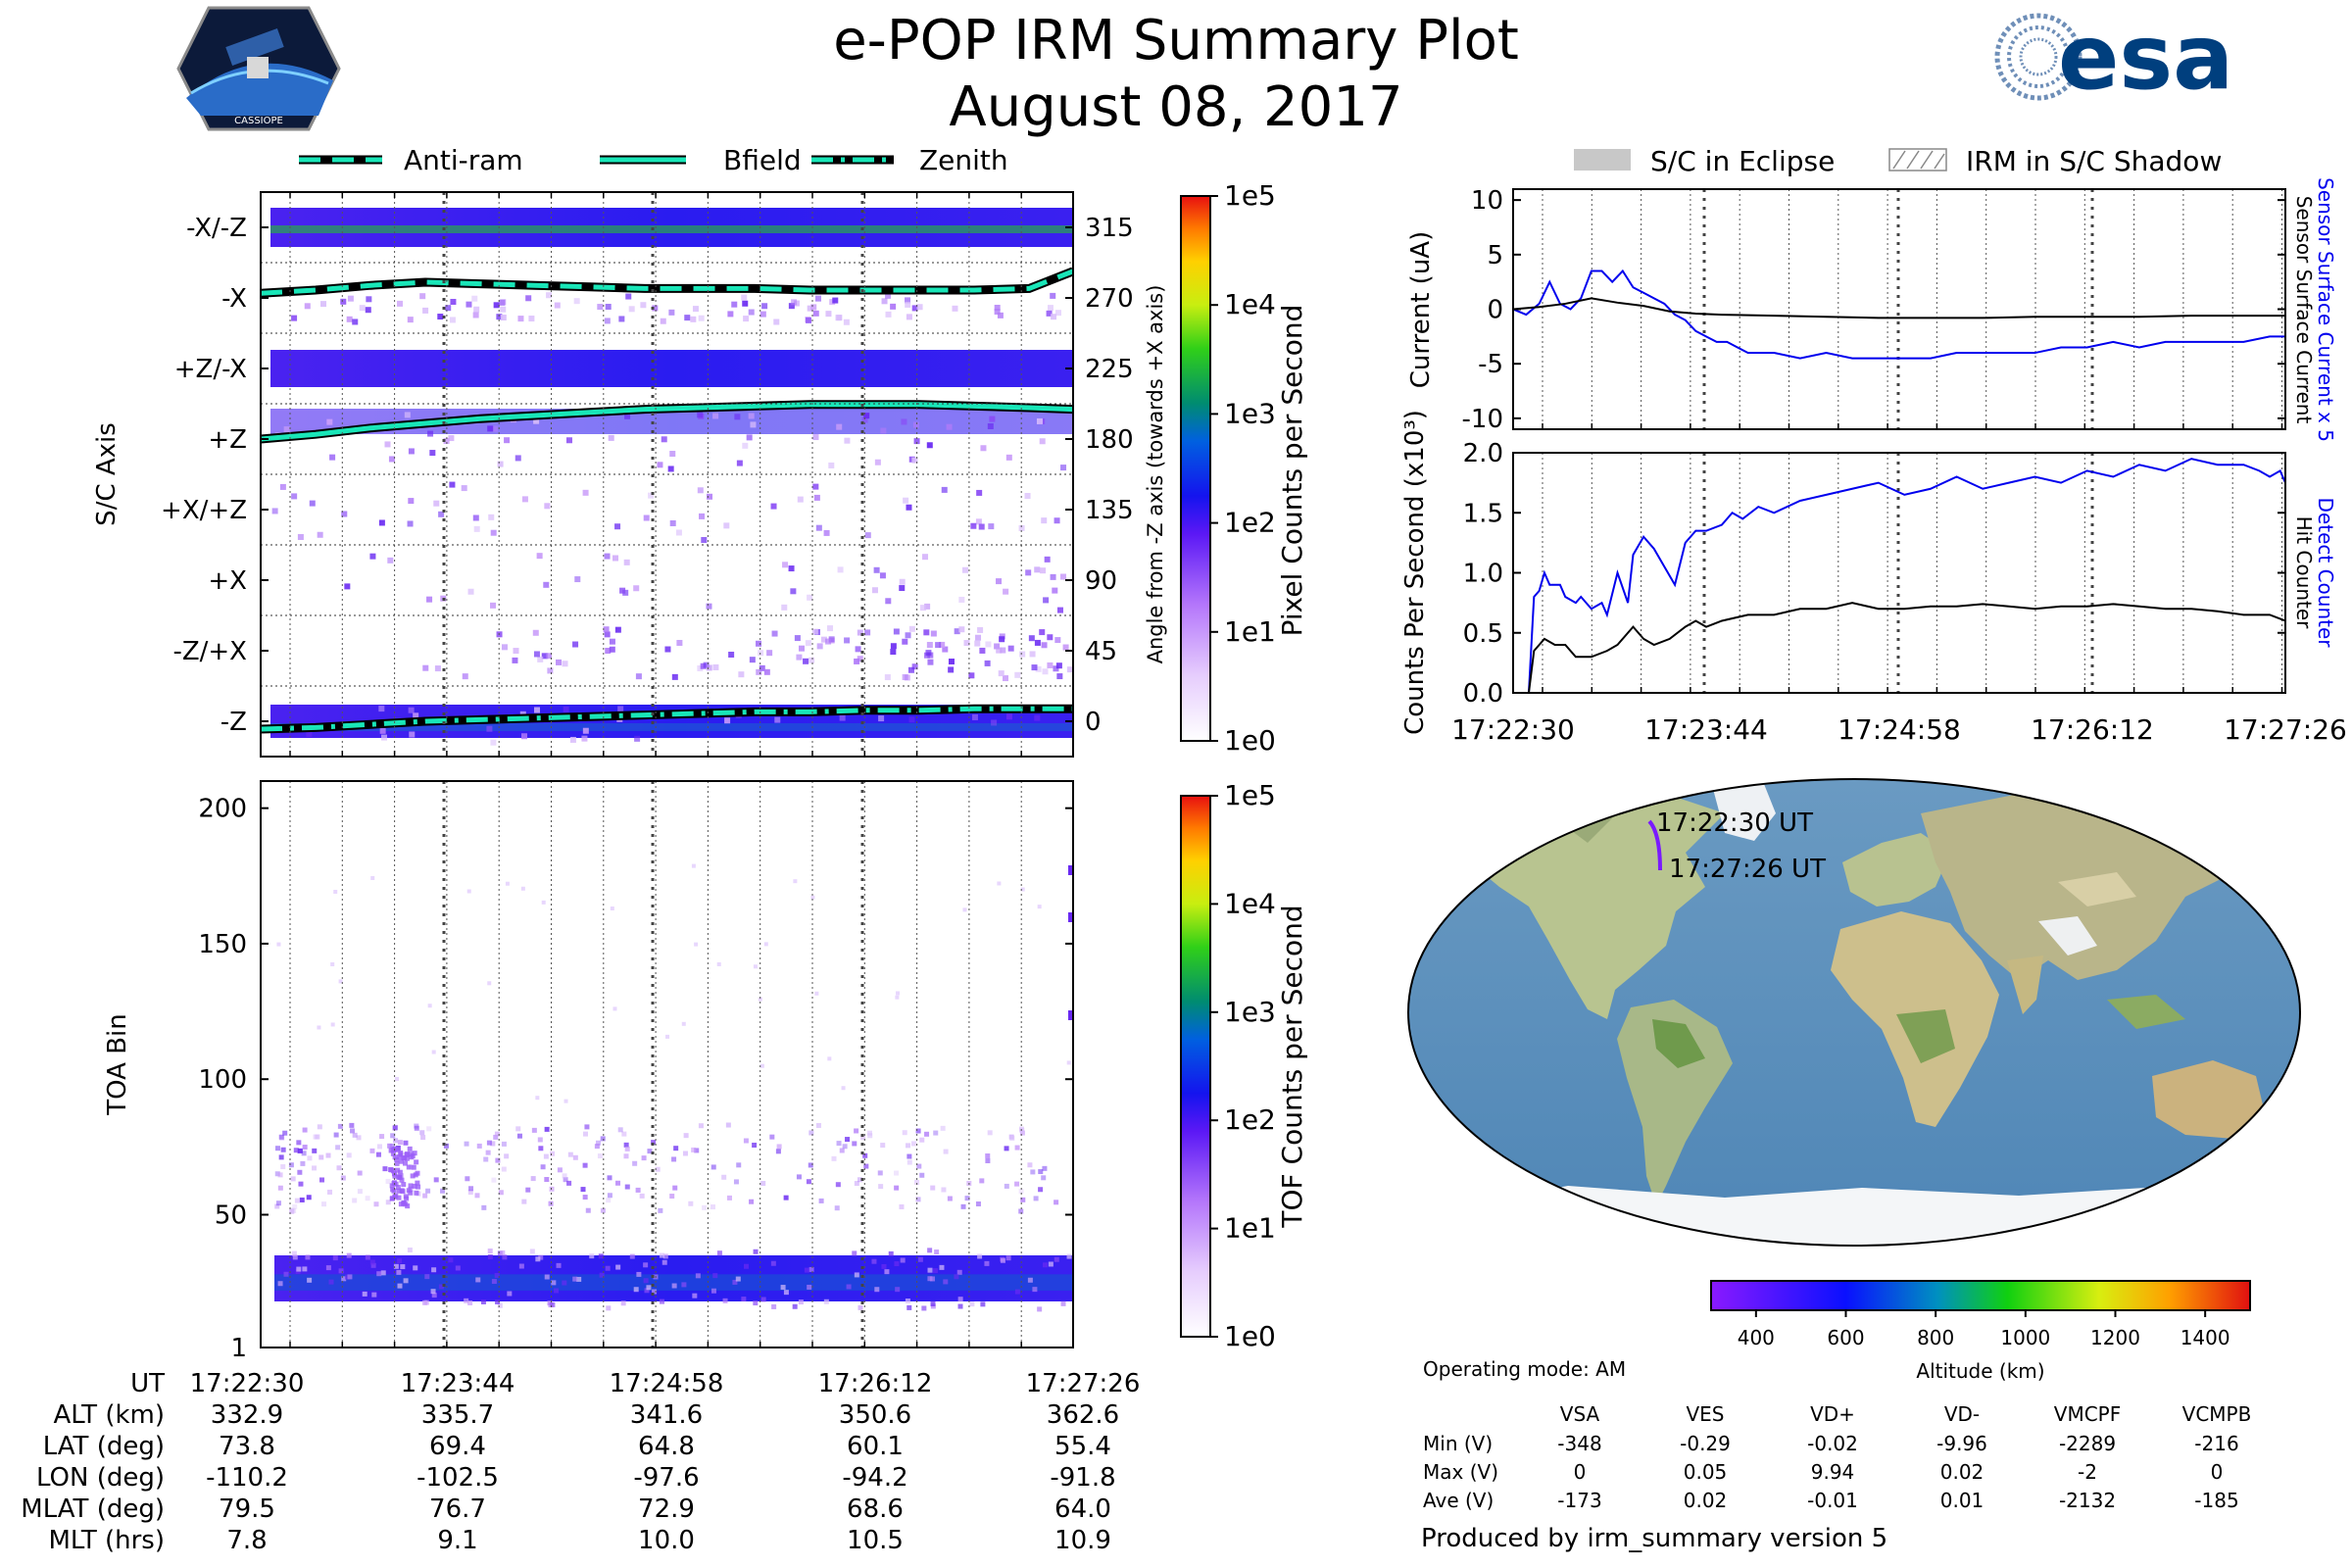  Describe the element at coordinates (1706, 1472) in the screenshot. I see `voltage-cell: 0.05` at that location.